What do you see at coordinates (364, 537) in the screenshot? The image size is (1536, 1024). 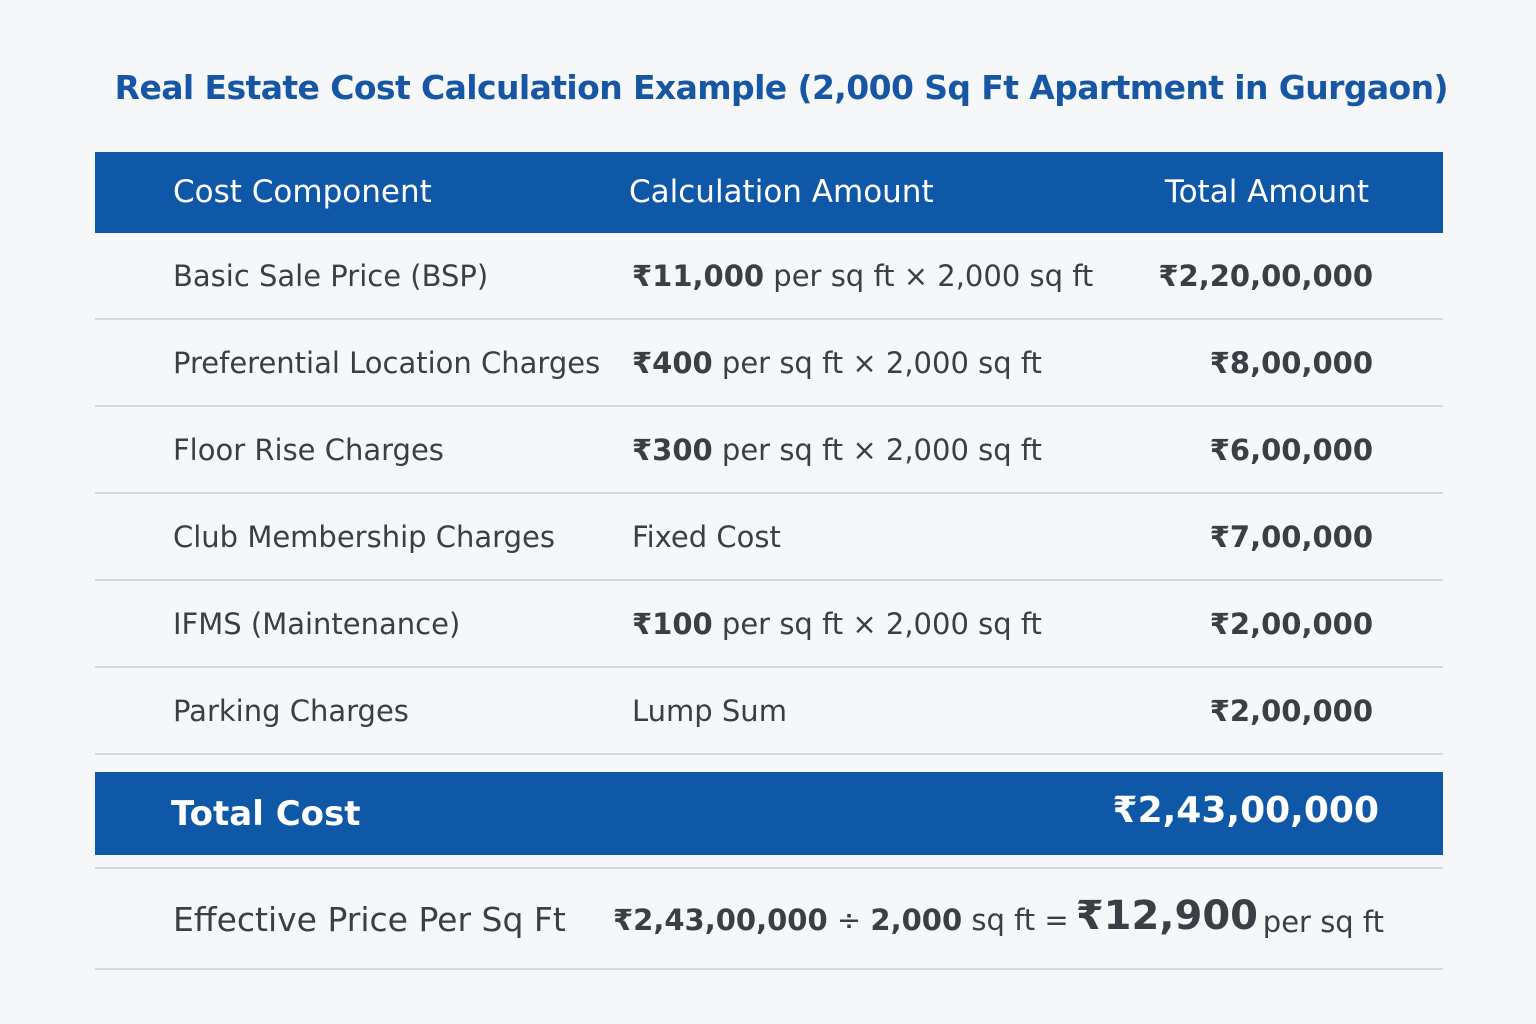 I see `row-component: Club Membership Charges` at bounding box center [364, 537].